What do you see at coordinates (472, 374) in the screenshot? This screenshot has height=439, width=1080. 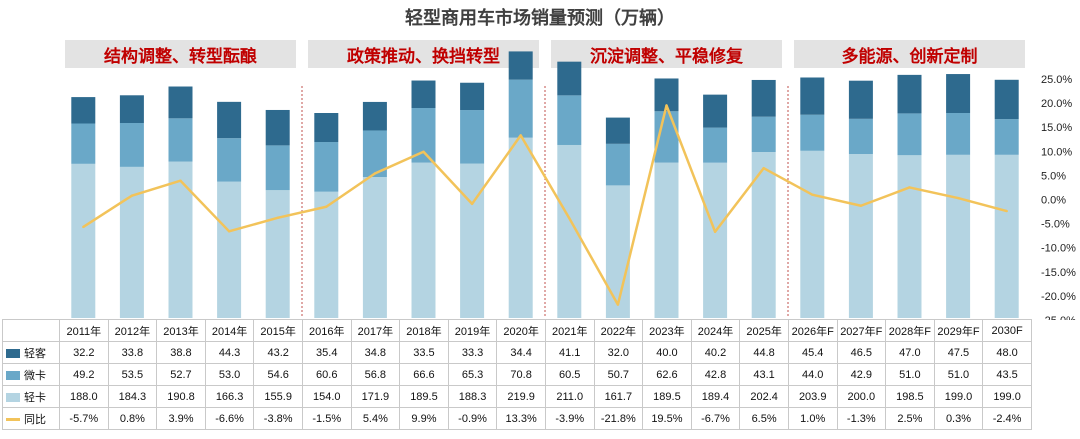 I see `data-label: 65.3` at bounding box center [472, 374].